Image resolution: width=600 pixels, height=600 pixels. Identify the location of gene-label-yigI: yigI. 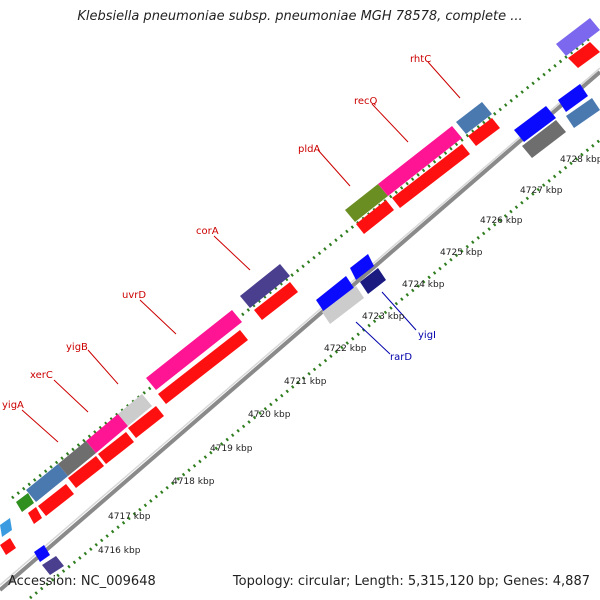
(427, 335).